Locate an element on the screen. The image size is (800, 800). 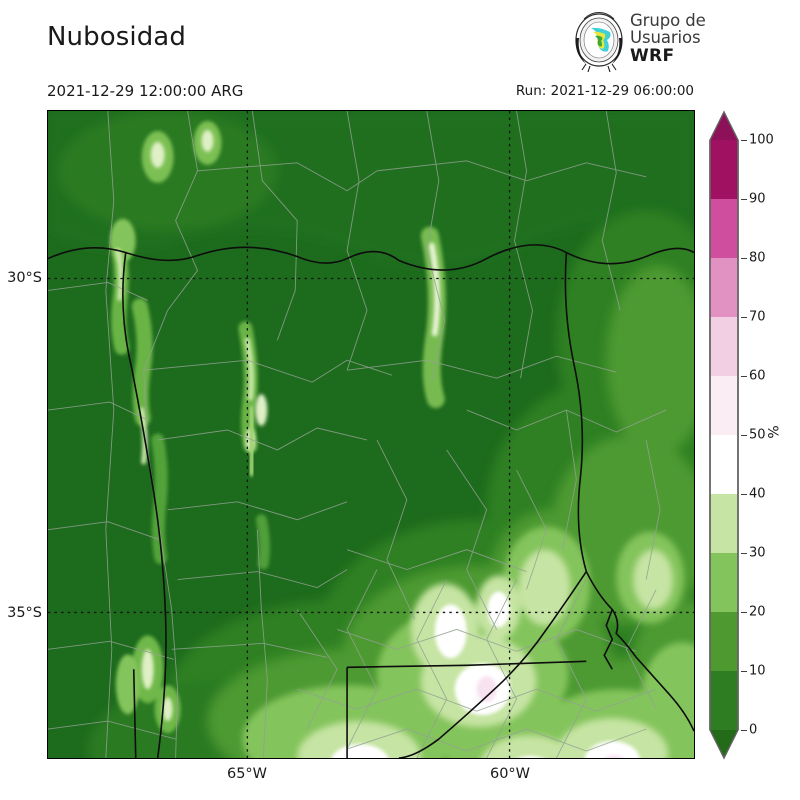
cbar-tick-80: 80 is located at coordinates (757, 258).